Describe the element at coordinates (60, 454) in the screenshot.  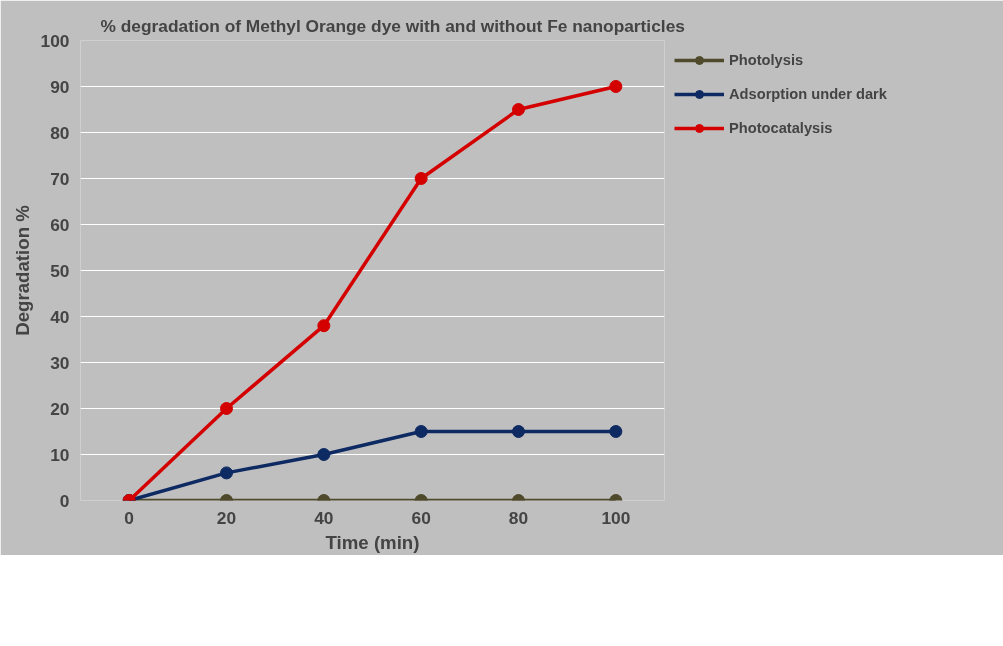
I see `y-tick-label: 10` at that location.